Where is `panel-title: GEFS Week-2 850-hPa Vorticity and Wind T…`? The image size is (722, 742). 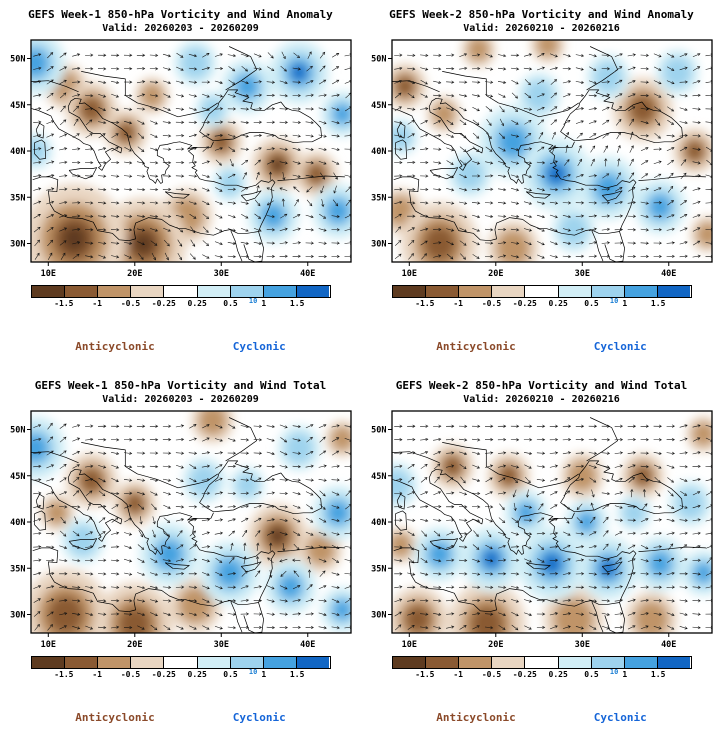 panel-title: GEFS Week-2 850-hPa Vorticity and Wind T… is located at coordinates (541, 385).